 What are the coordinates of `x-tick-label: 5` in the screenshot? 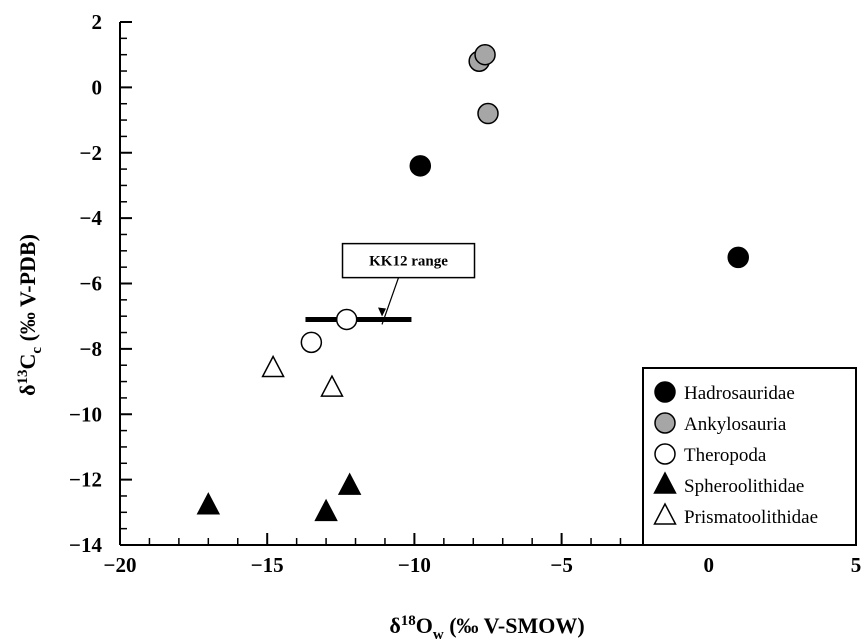 It's located at (856, 565).